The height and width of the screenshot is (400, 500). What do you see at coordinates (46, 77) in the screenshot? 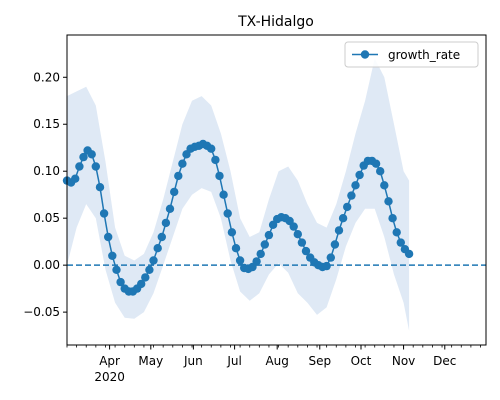
I see `y-tick-label: 0.20` at bounding box center [46, 77].